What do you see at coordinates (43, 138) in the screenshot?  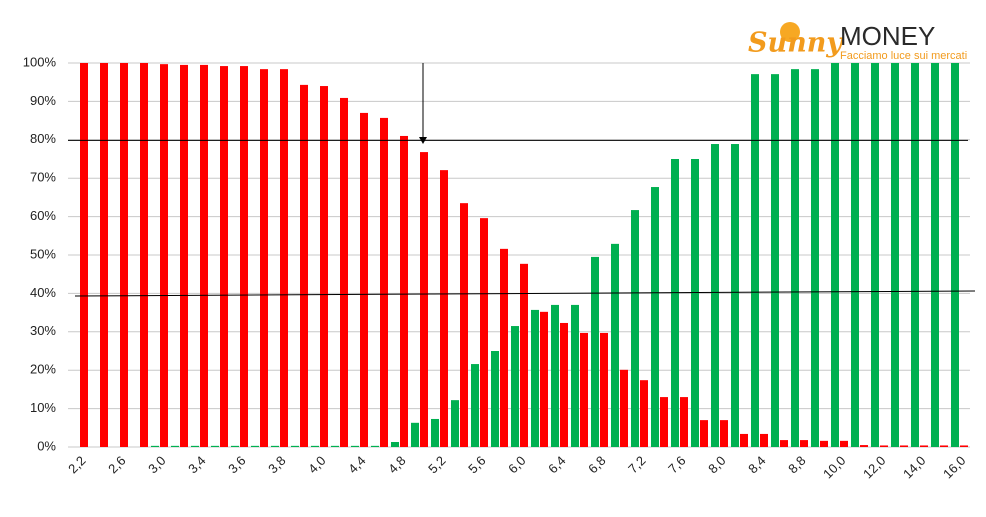 I see `y-tick-label: 80%` at bounding box center [43, 138].